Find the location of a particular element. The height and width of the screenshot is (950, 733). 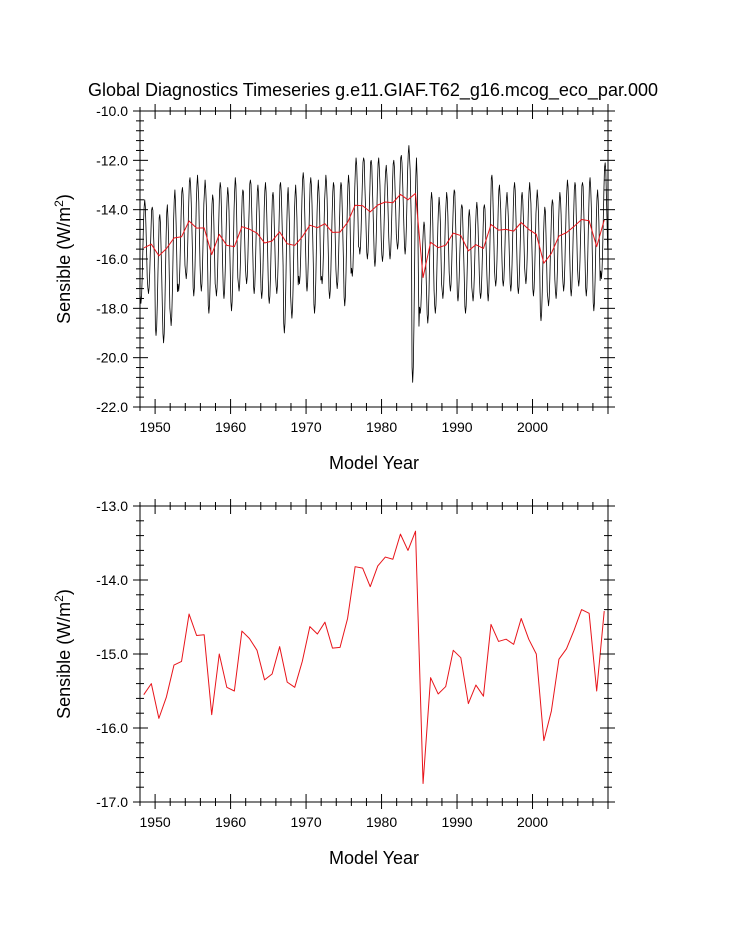

top-y-tick-label: -10.0 is located at coordinates (112, 111).